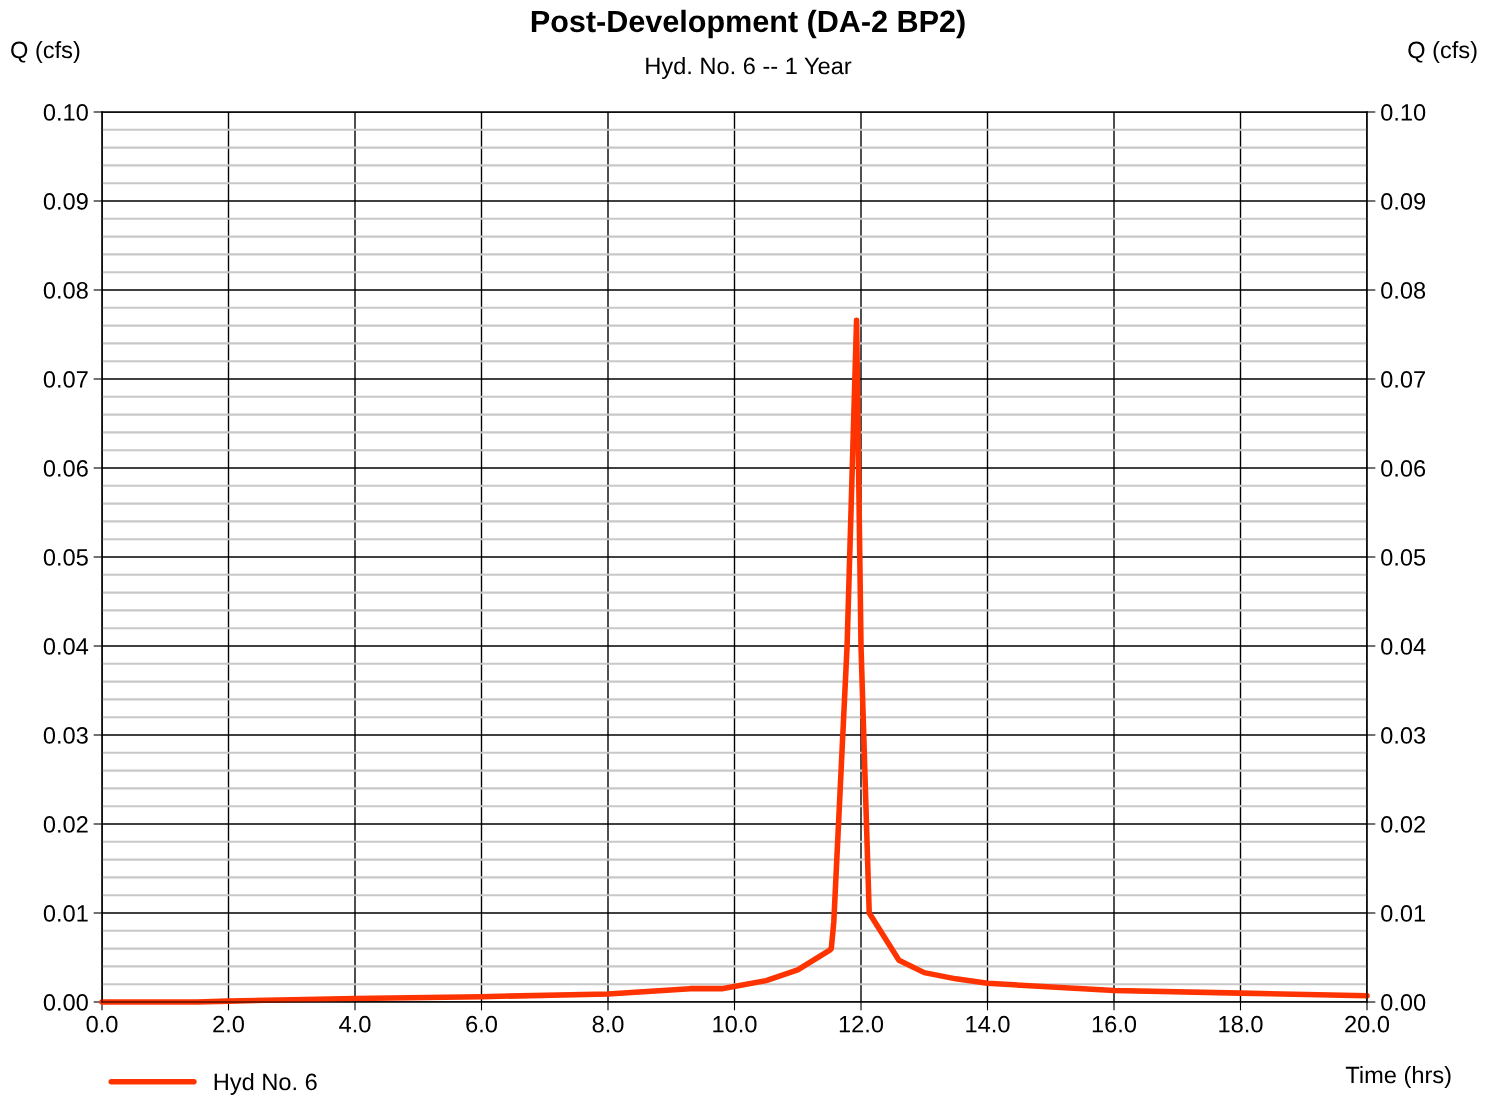  Describe the element at coordinates (65, 379) in the screenshot. I see `y-tick-label: 0.07` at that location.